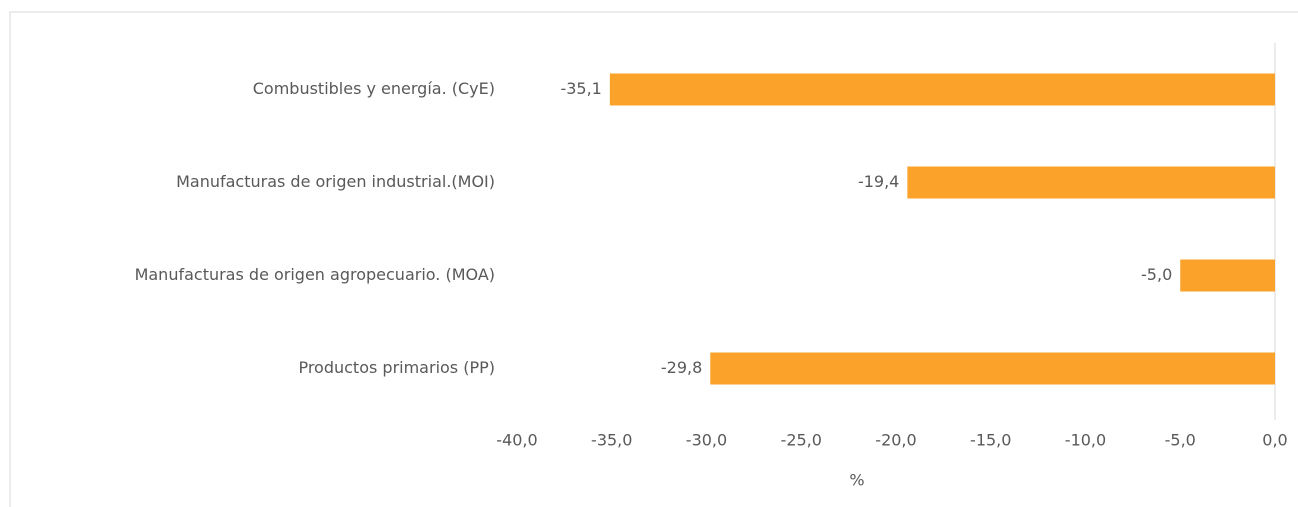 This screenshot has height=507, width=1298. Describe the element at coordinates (611, 440) in the screenshot. I see `x-tick-label: -35,0` at that location.